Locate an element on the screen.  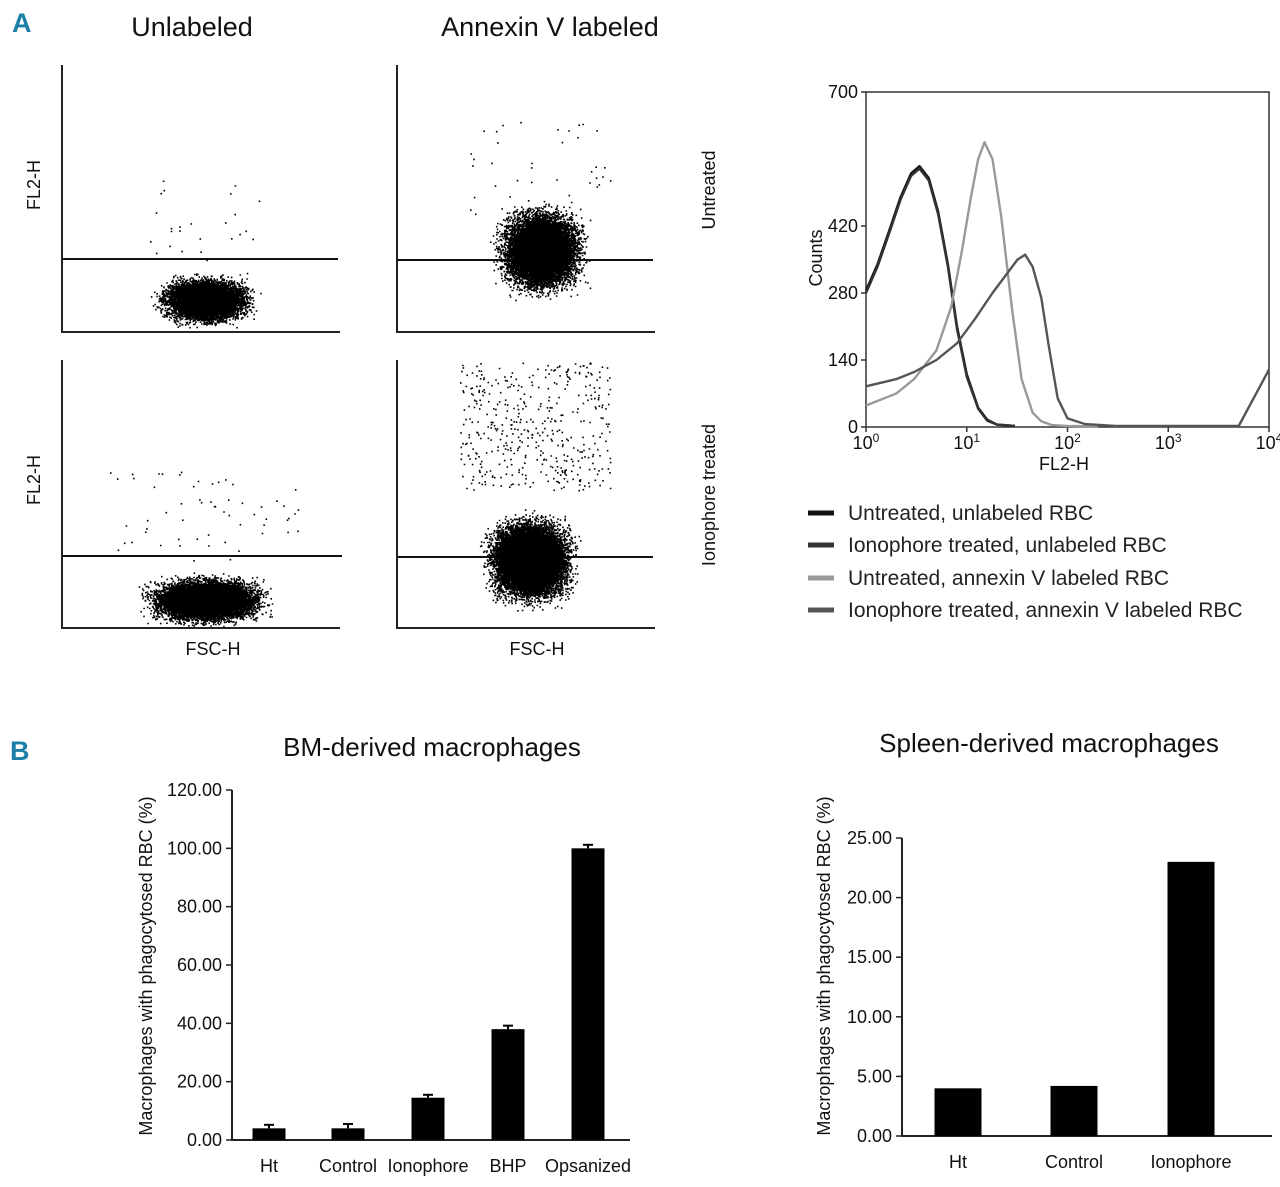
bm-y-tick-label: 0.00 is located at coordinates (204, 1140).